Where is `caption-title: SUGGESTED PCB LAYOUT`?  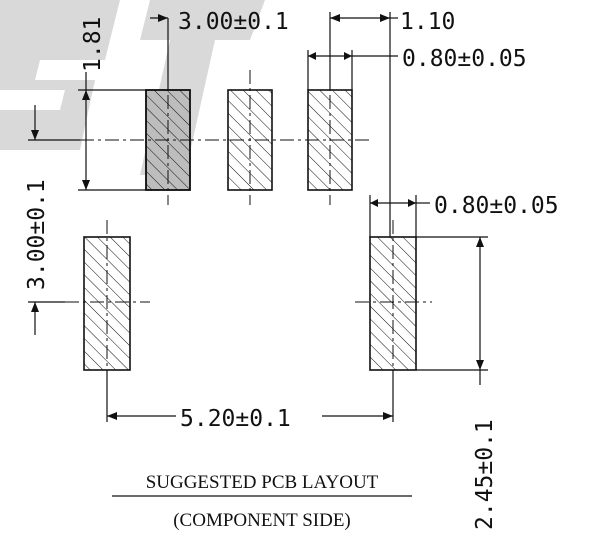 caption-title: SUGGESTED PCB LAYOUT is located at coordinates (262, 482).